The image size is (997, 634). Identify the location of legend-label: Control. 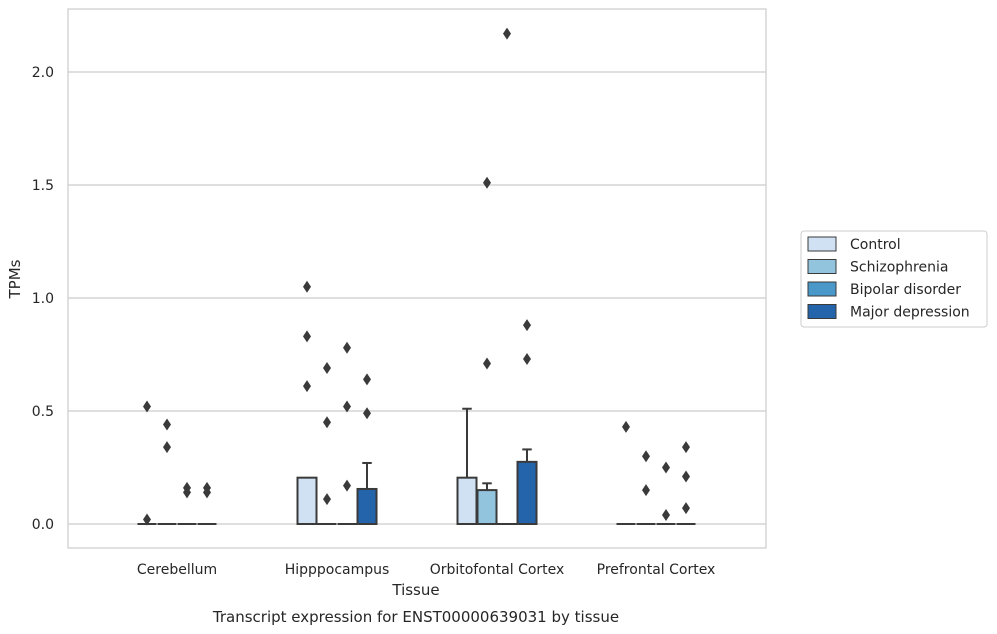
(875, 245).